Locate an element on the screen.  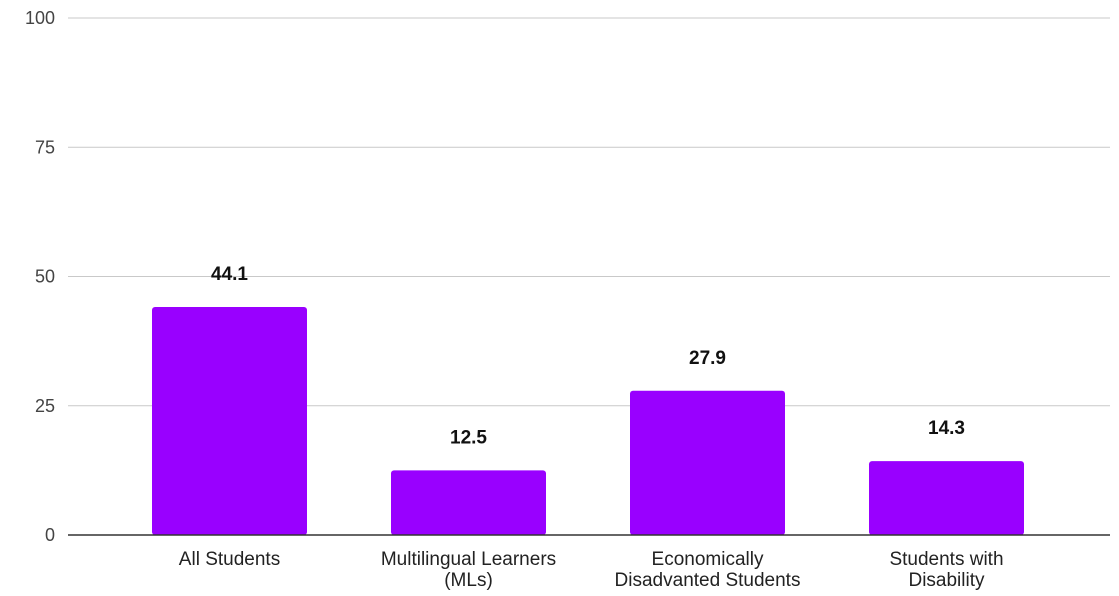
x-tick-label: Multilingual Learners (MLs) is located at coordinates (468, 570).